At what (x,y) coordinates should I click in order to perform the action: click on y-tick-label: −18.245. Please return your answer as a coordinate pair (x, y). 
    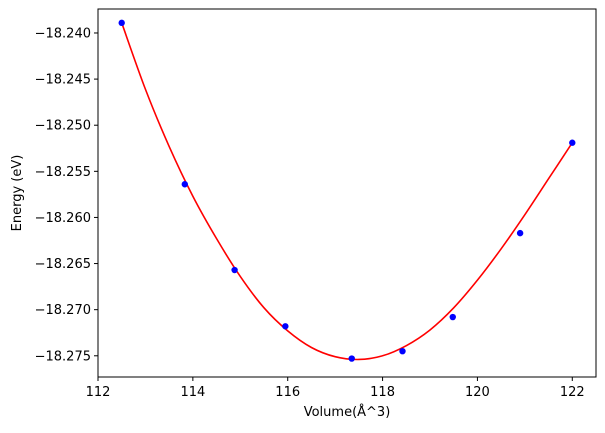
    Looking at the image, I should click on (63, 80).